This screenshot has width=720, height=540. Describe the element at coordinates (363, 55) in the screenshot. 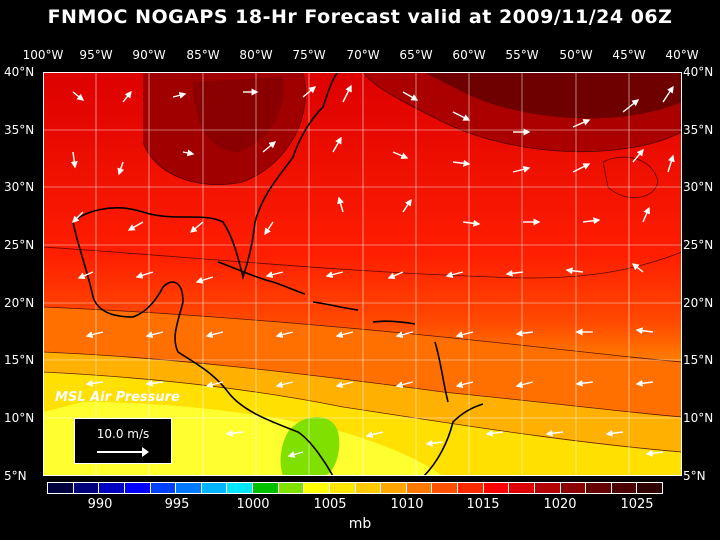

I see `lon-label: 70°W` at that location.